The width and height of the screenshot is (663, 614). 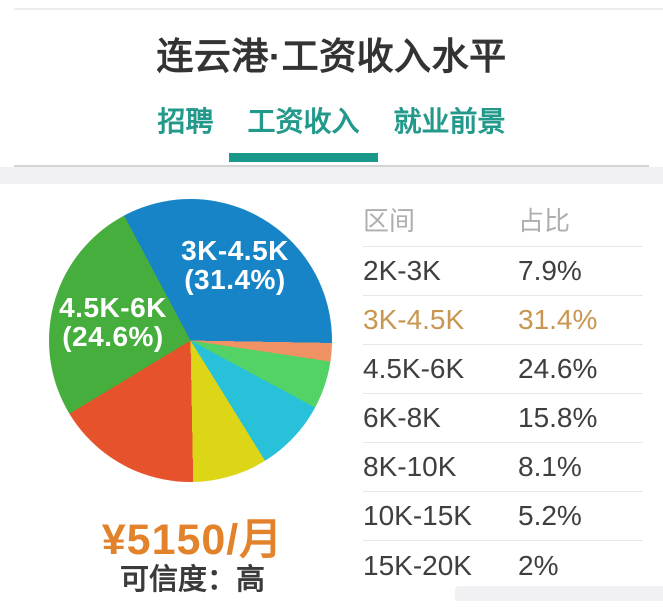 What do you see at coordinates (417, 565) in the screenshot?
I see `range-cell: 15K-20K` at bounding box center [417, 565].